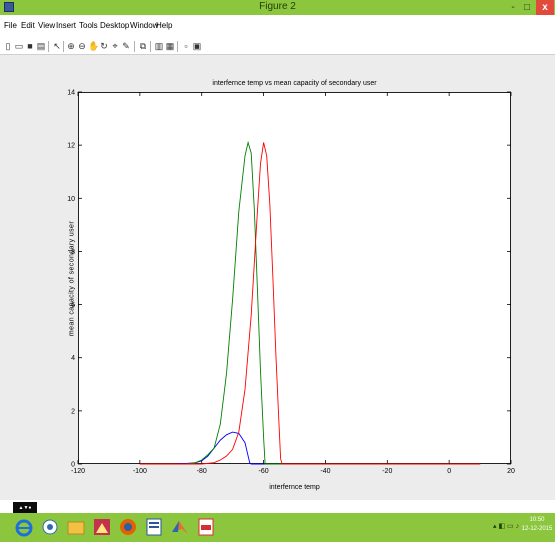  I want to click on y-tick-label: 0, so click(73, 465).